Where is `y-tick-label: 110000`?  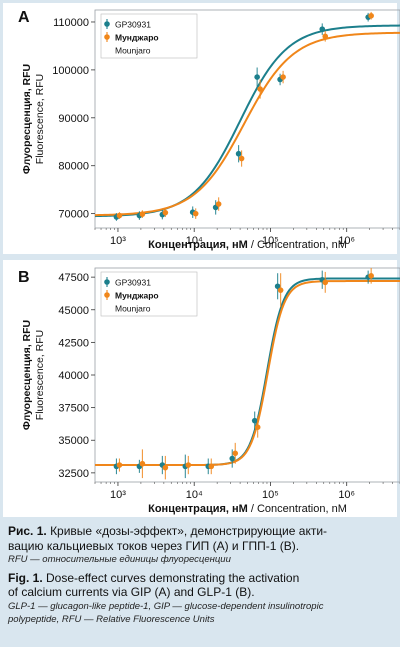
y-tick-label: 110000 is located at coordinates (71, 23).